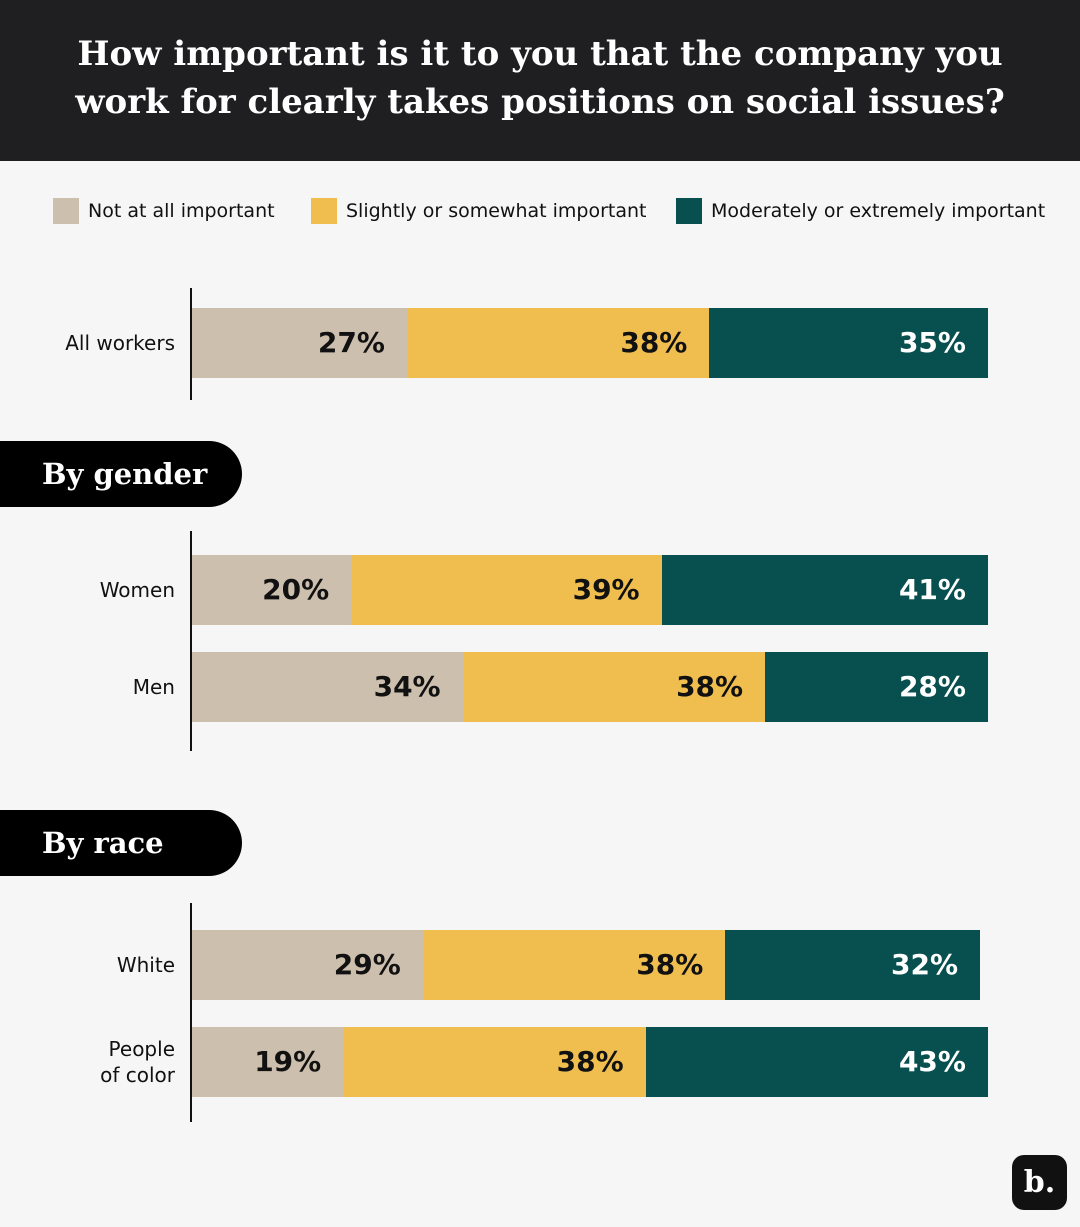  Describe the element at coordinates (932, 1061) in the screenshot. I see `value-label: 43%` at that location.